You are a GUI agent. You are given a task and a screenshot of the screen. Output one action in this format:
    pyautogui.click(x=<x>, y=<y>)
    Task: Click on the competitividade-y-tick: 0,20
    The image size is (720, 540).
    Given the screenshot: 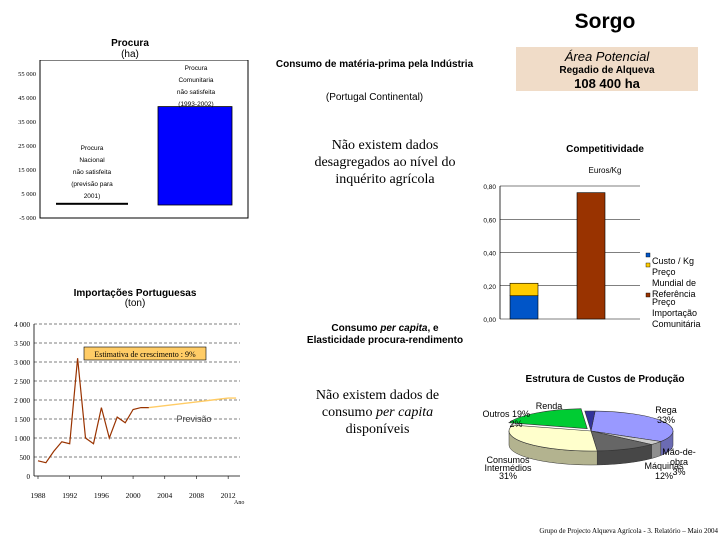 What is the action you would take?
    pyautogui.click(x=489, y=287)
    